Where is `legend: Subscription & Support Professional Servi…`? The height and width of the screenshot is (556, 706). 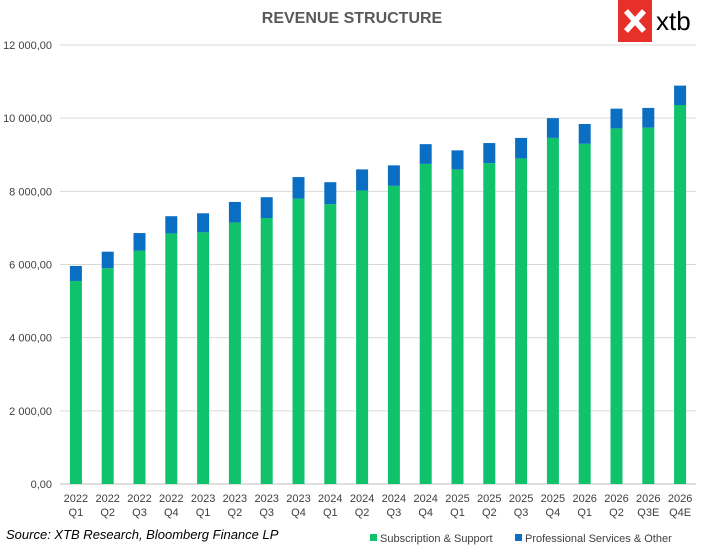 legend: Subscription & Support Professional Servi… is located at coordinates (521, 539).